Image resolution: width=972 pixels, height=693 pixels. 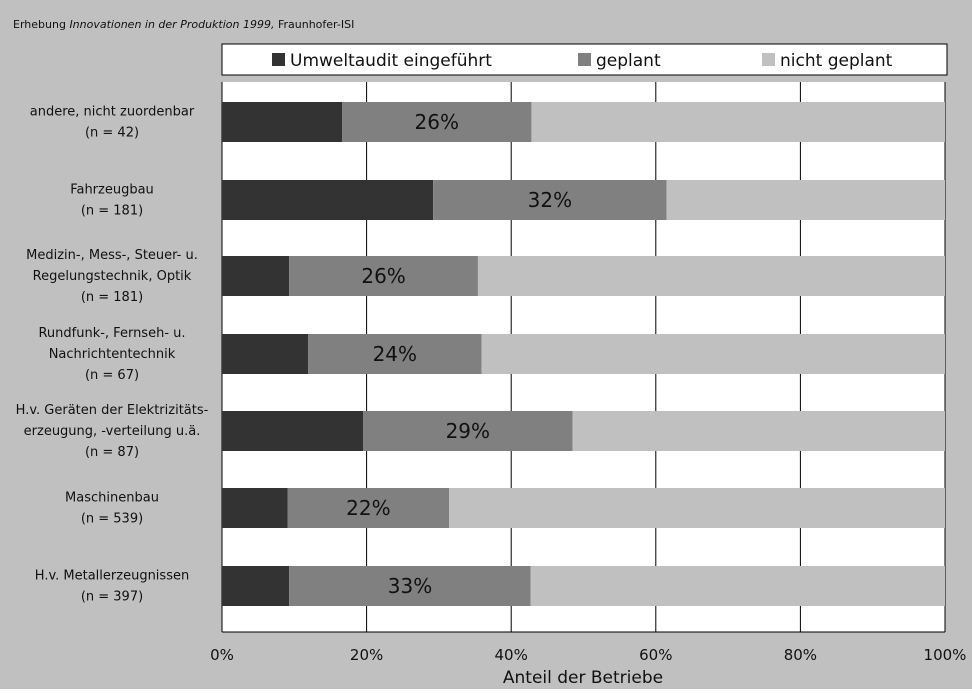 I want to click on x-axis-ticks: 0% 20% 40% 60% 80% 100%, so click(x=588, y=655).